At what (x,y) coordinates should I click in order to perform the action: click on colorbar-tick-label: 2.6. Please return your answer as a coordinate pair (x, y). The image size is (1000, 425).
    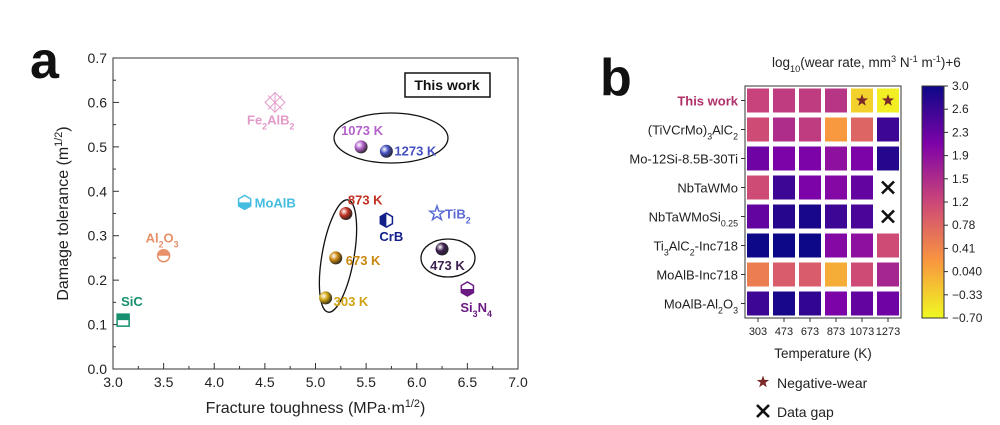
    Looking at the image, I should click on (960, 109).